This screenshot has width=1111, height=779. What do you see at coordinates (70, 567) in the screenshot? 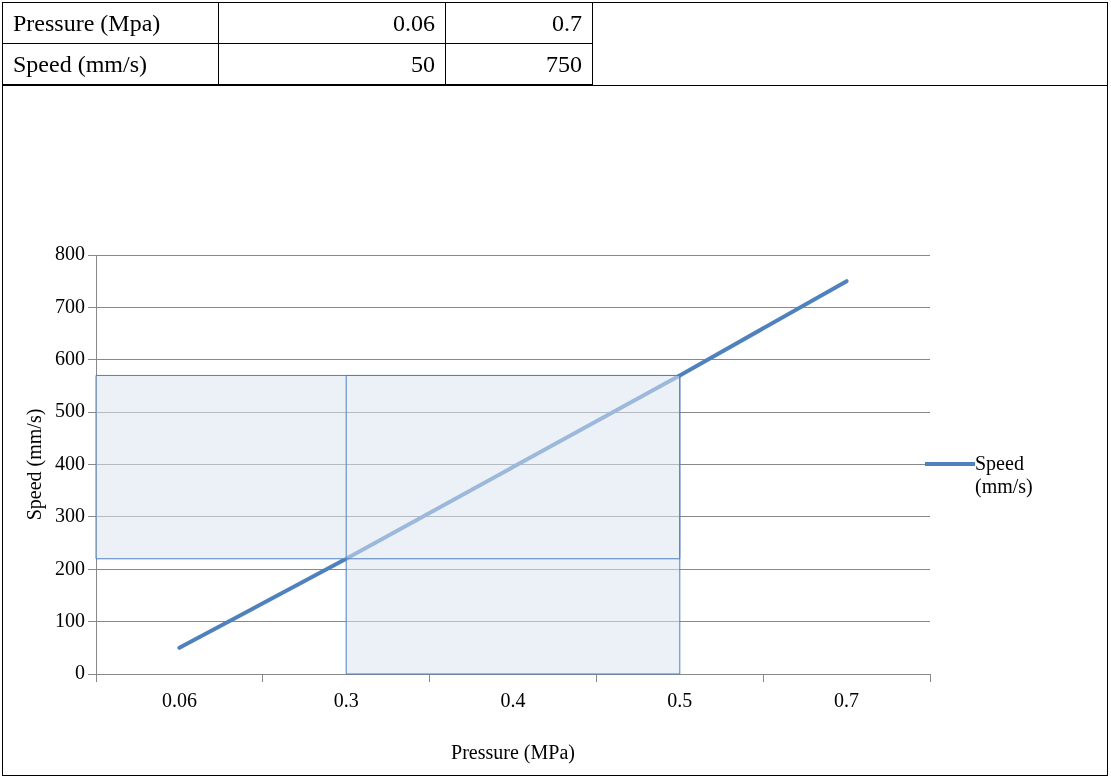
I see `y-tick-label: 200` at bounding box center [70, 567].